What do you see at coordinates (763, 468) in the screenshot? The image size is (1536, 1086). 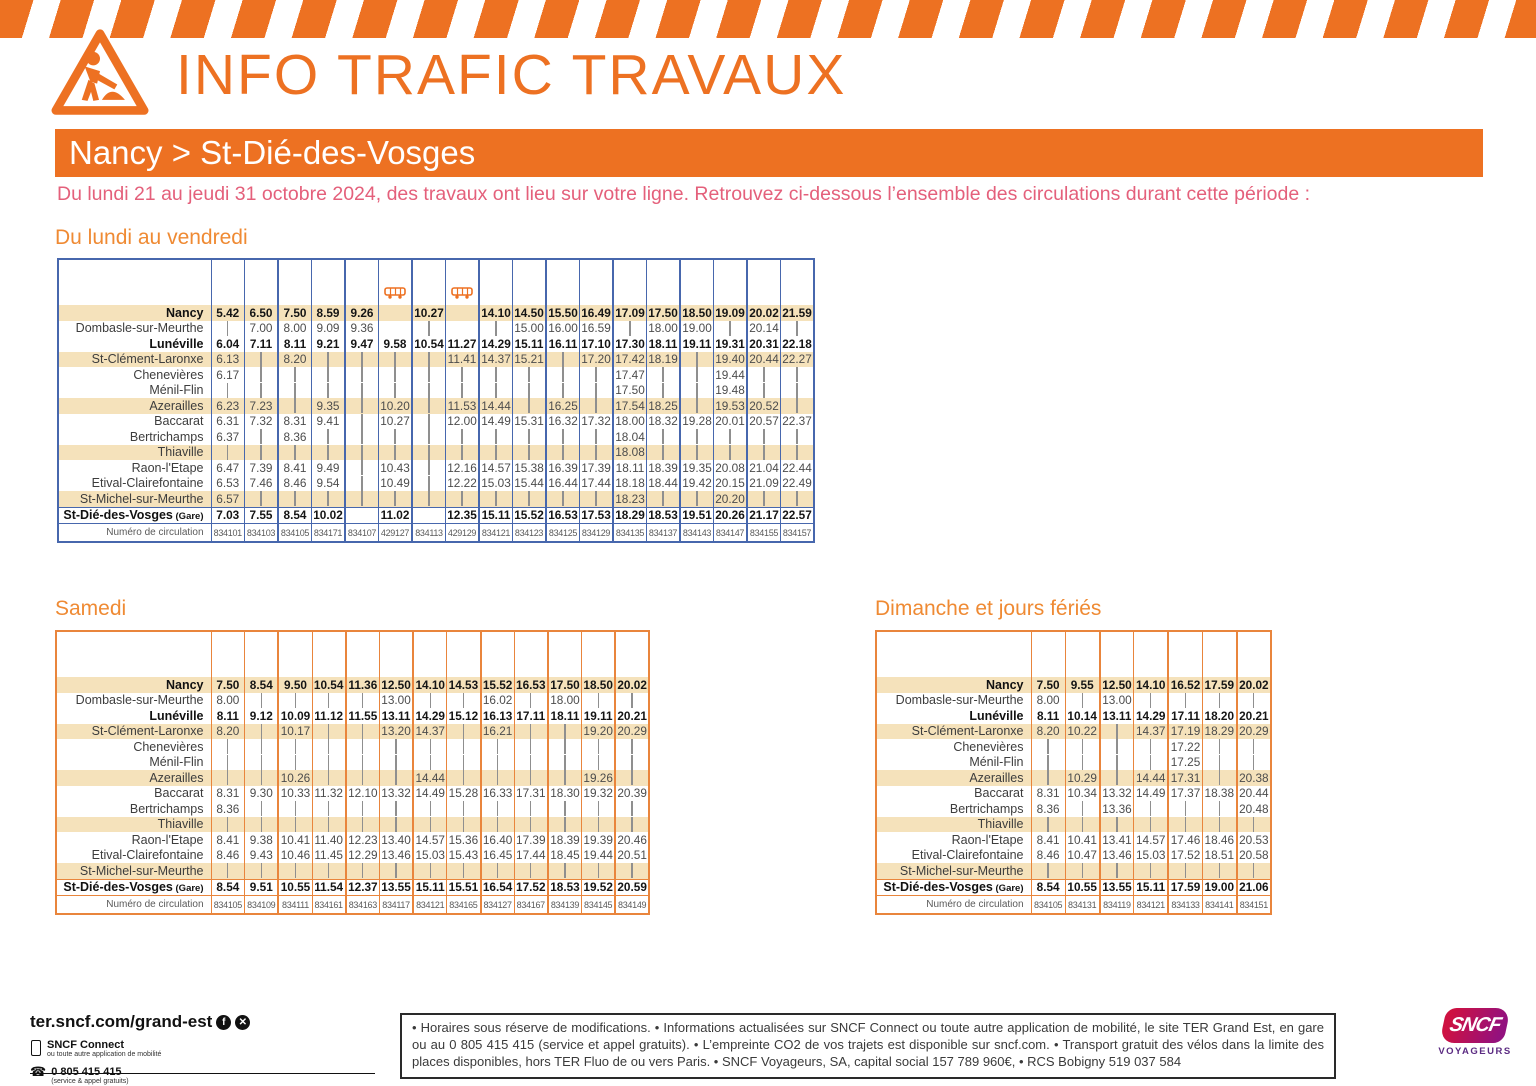 I see `time-cell: 21.04` at bounding box center [763, 468].